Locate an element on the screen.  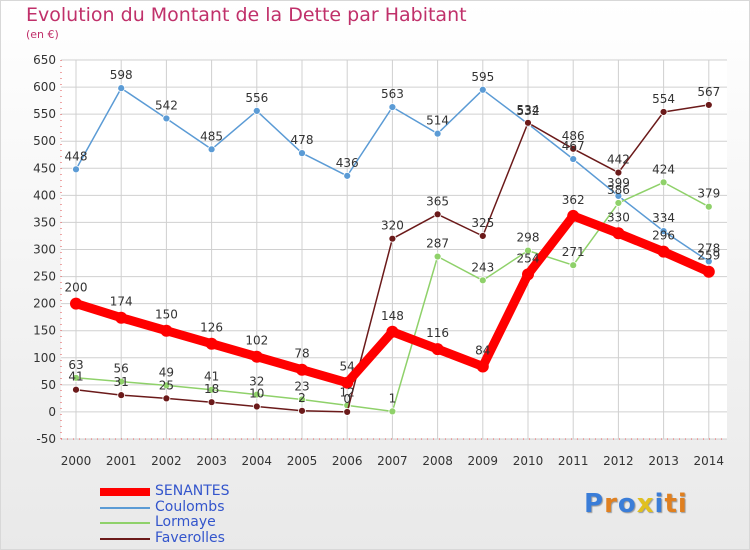
data-label: 563 is located at coordinates (392, 94).